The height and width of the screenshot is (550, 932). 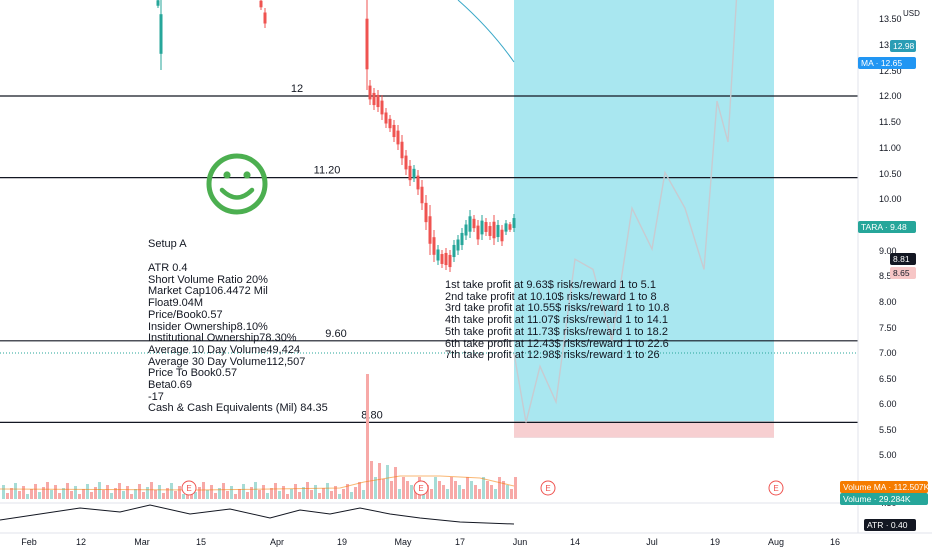 I want to click on time-tick-label: Aug, so click(x=776, y=542).